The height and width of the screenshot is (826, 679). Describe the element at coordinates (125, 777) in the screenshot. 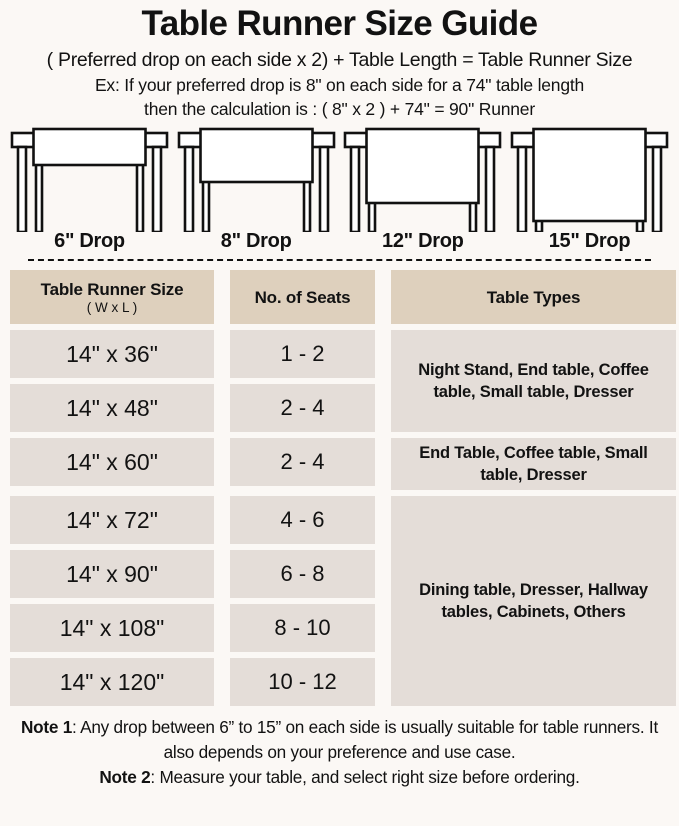

I see `note-2-label: Note 2` at that location.